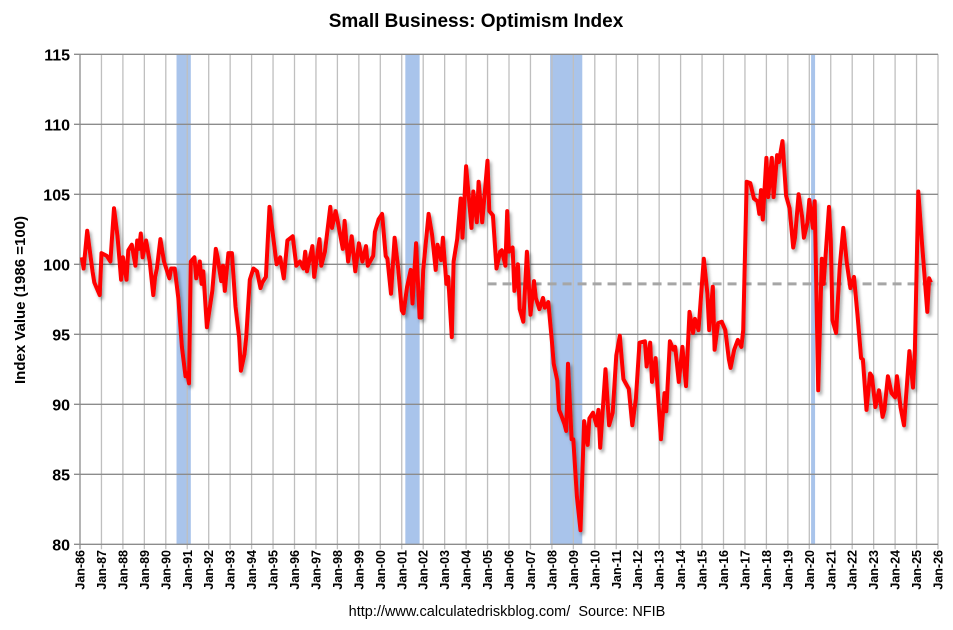 Image resolution: width=953 pixels, height=630 pixels. What do you see at coordinates (917, 570) in the screenshot?
I see `x-tick-label: Jan-25` at bounding box center [917, 570].